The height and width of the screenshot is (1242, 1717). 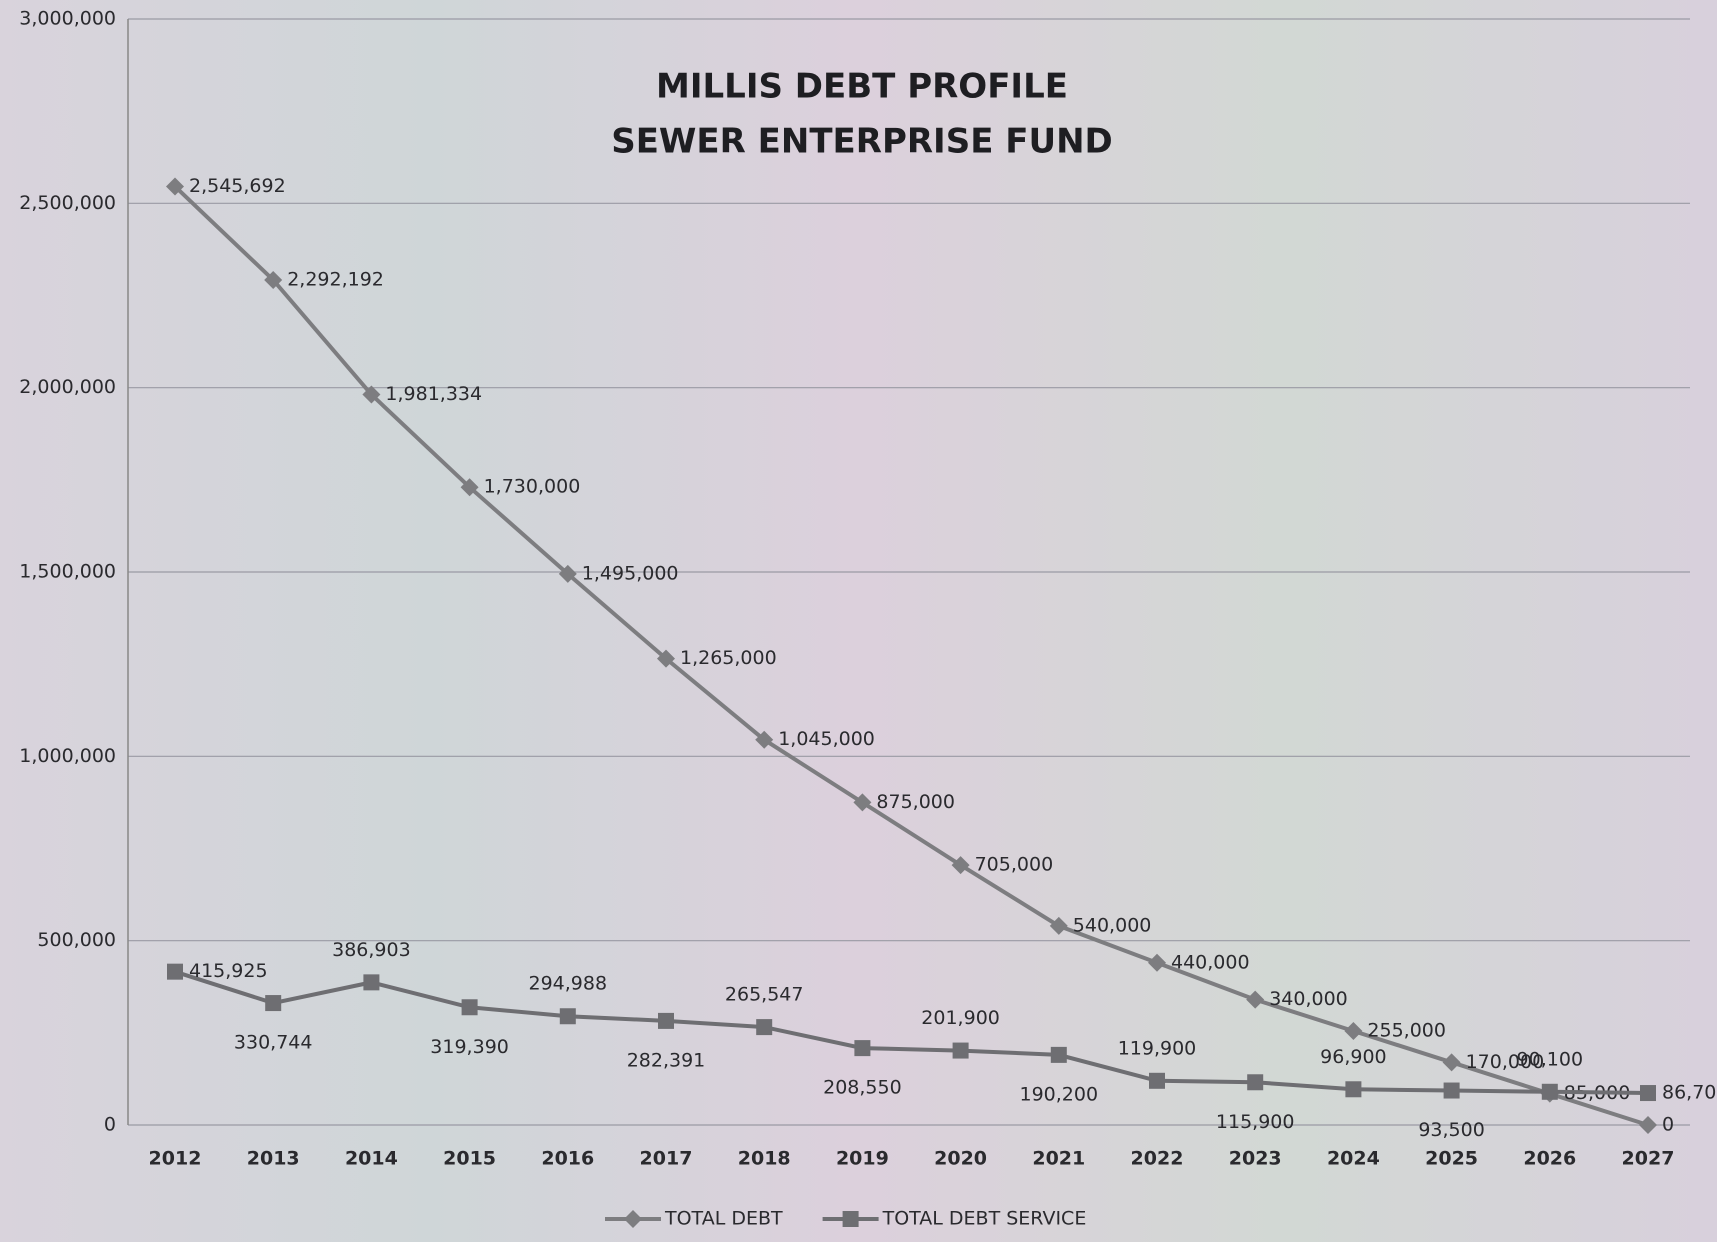 What do you see at coordinates (960, 1159) in the screenshot?
I see `x-tick-label: 2020` at bounding box center [960, 1159].